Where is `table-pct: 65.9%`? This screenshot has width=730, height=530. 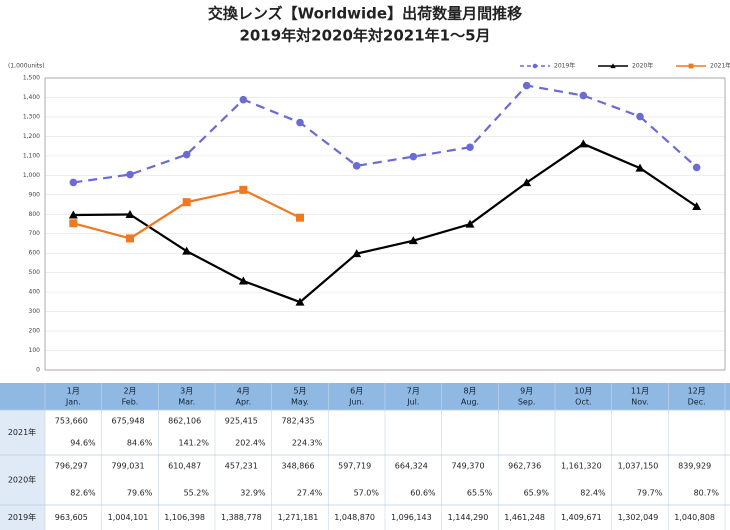 table-pct: 65.9% is located at coordinates (537, 493).